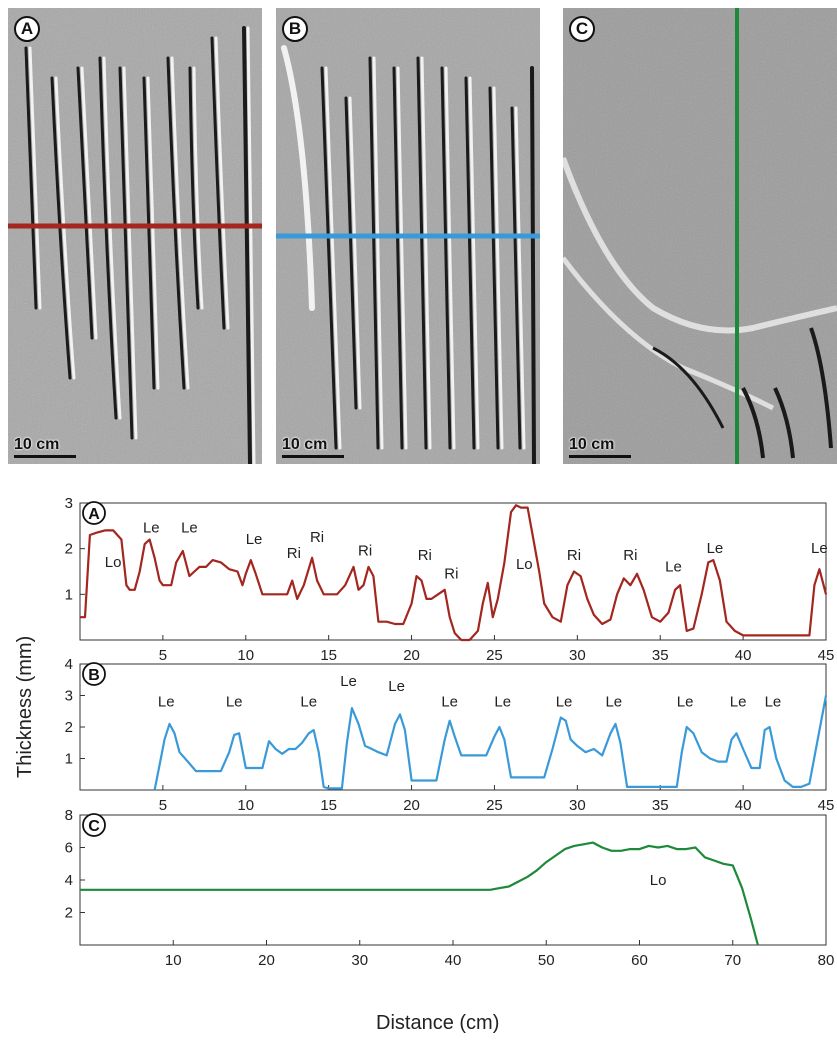 This screenshot has width=837, height=1046. I want to click on y-tick-label-c: 4, so click(69, 880).